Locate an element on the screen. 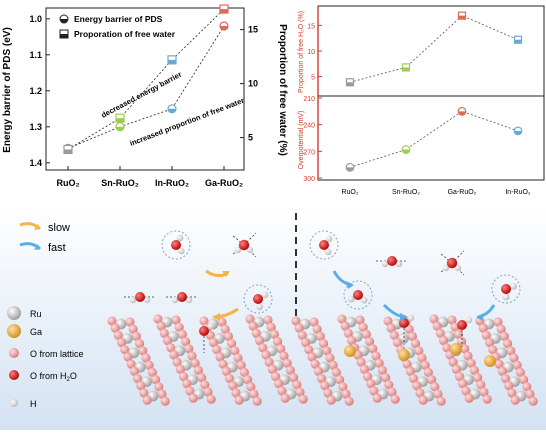 The image size is (546, 435). x-tick-label-right: RuO₂ is located at coordinates (349, 192).